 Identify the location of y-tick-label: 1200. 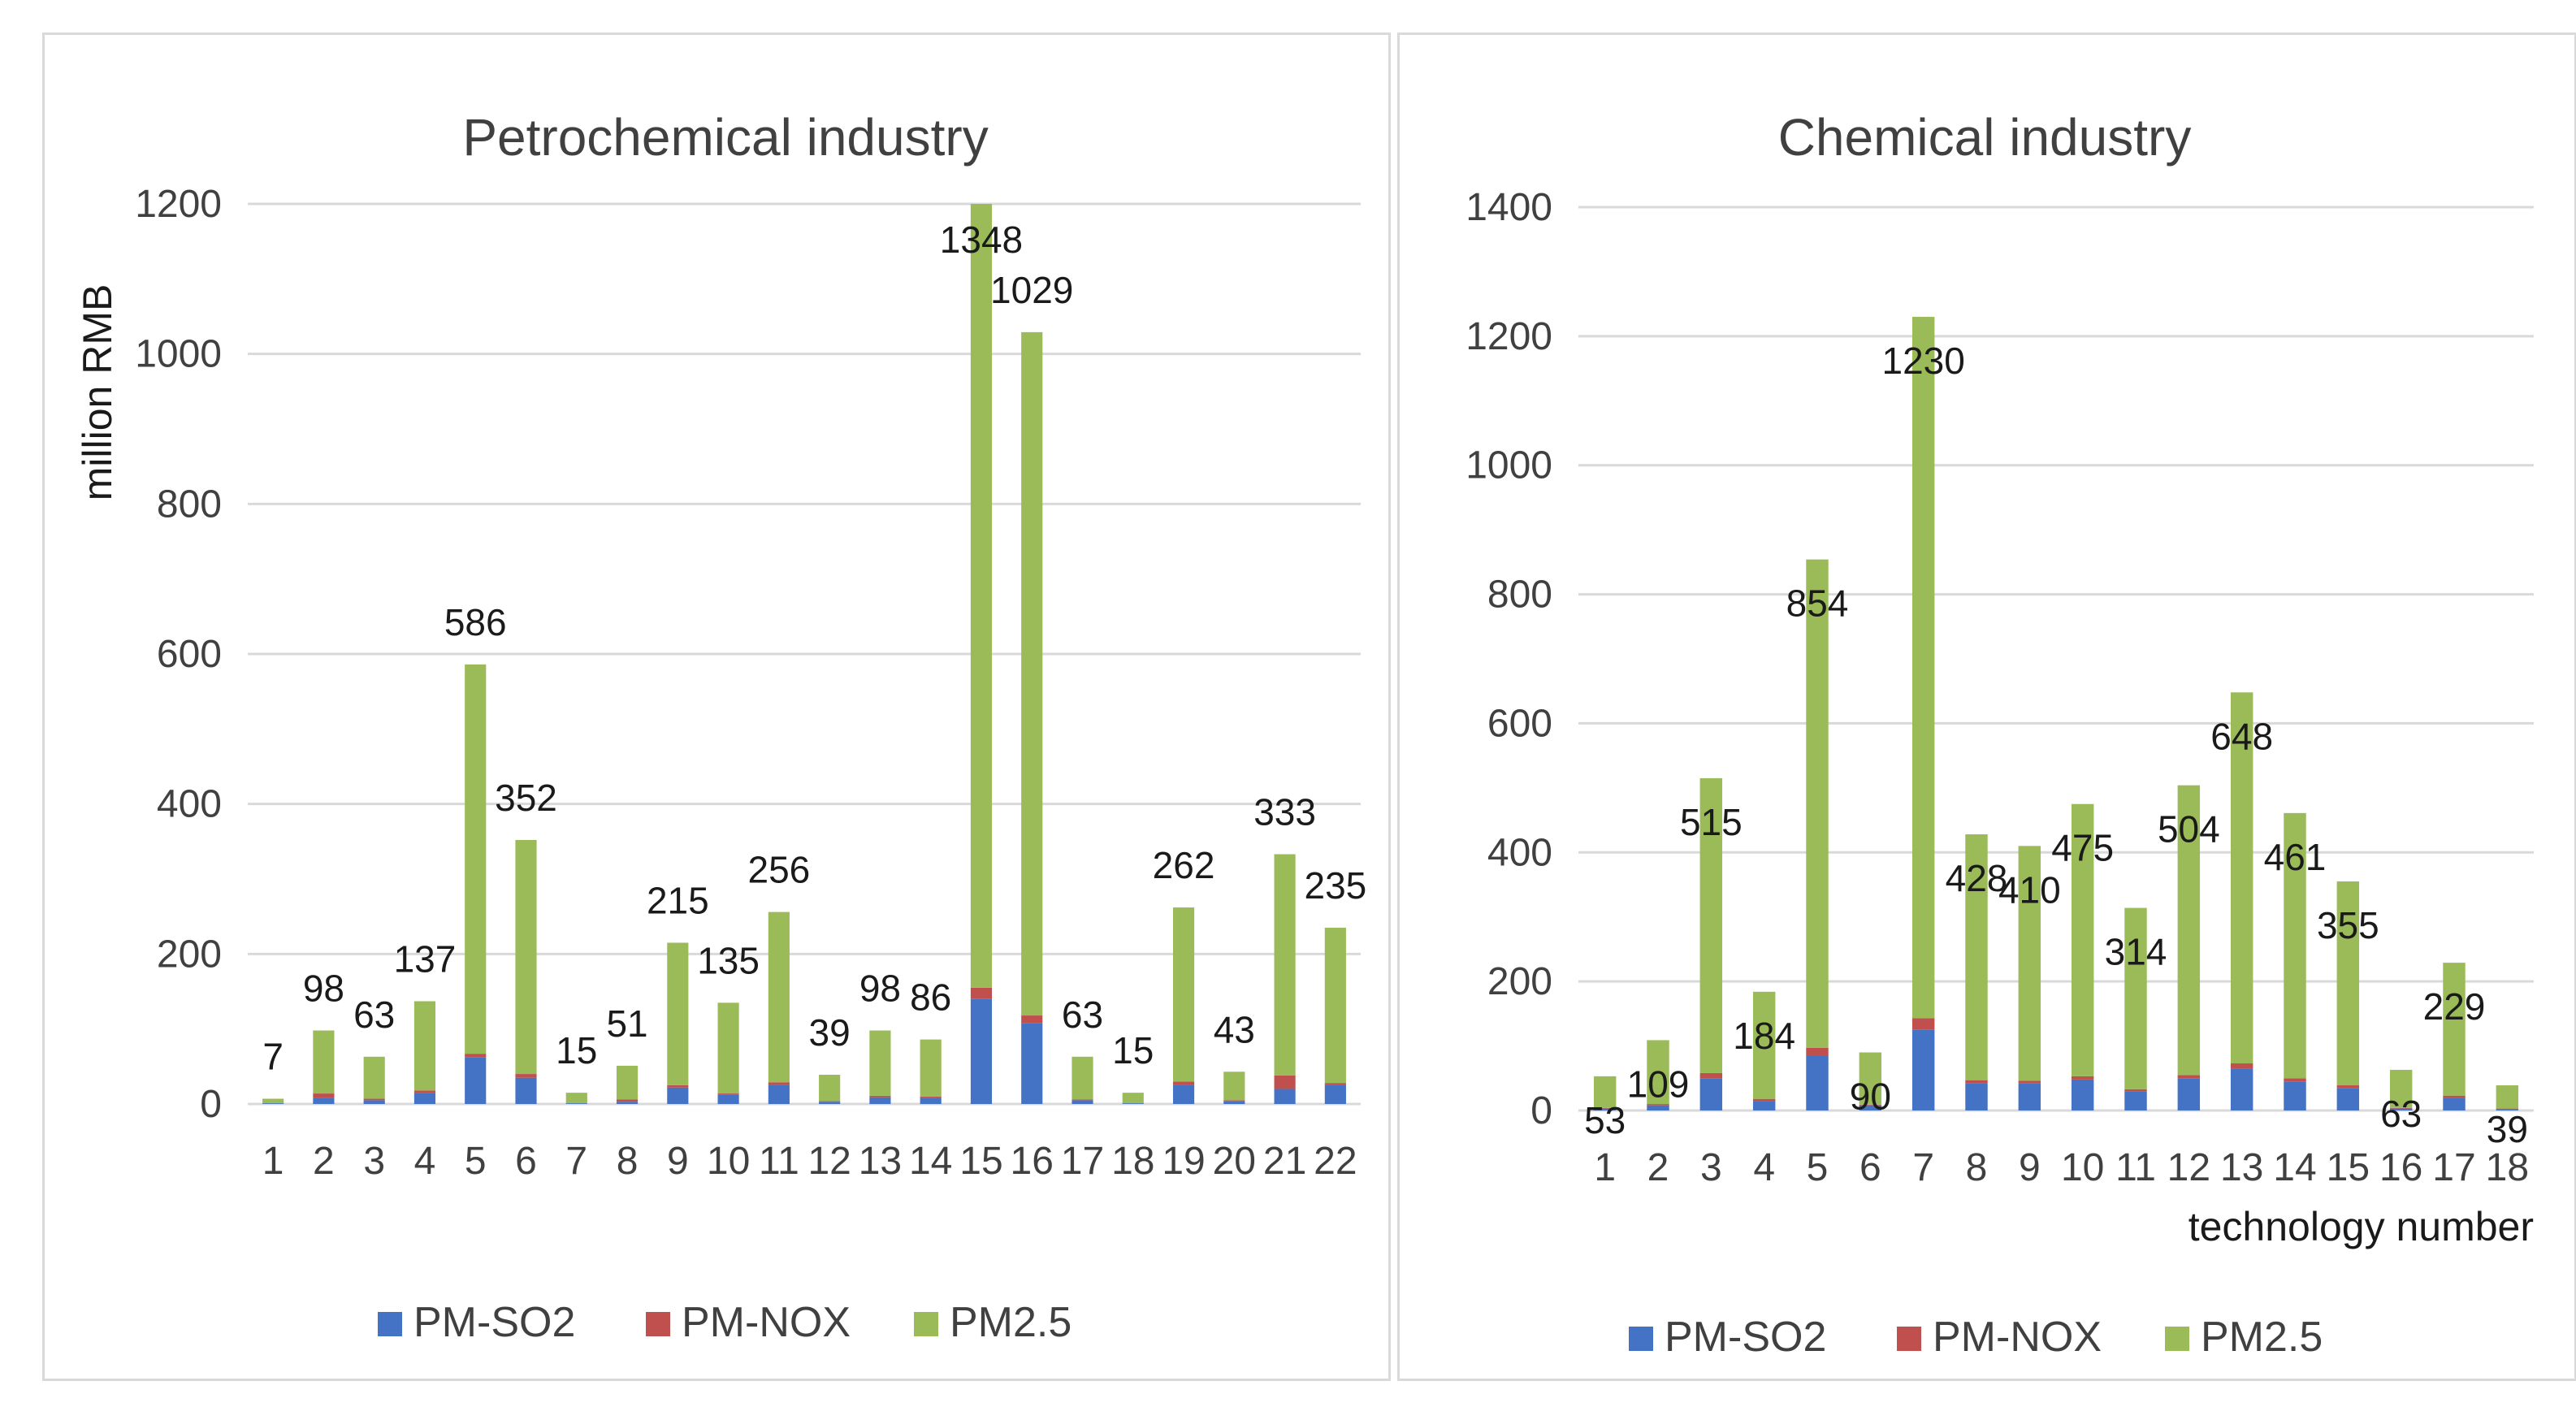
(178, 204).